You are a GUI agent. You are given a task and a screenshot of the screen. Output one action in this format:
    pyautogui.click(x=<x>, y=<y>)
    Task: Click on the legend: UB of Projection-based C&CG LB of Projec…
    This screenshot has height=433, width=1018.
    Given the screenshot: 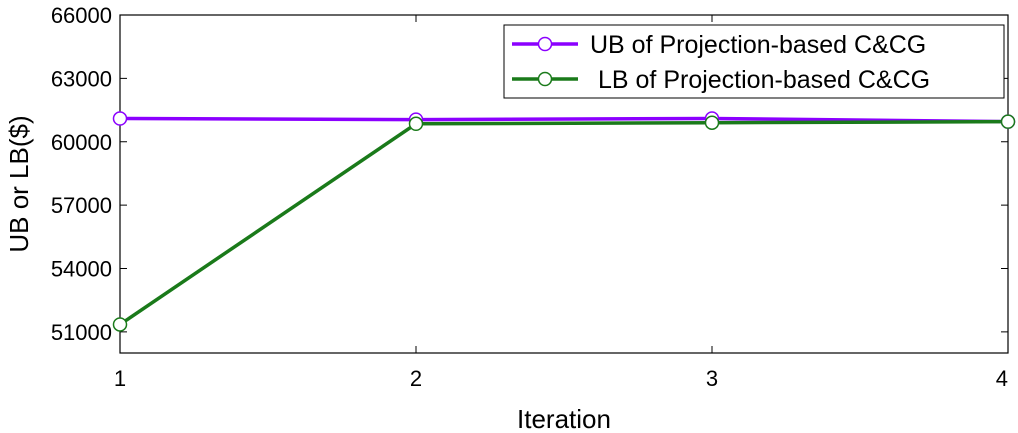 What is the action you would take?
    pyautogui.click(x=754, y=61)
    